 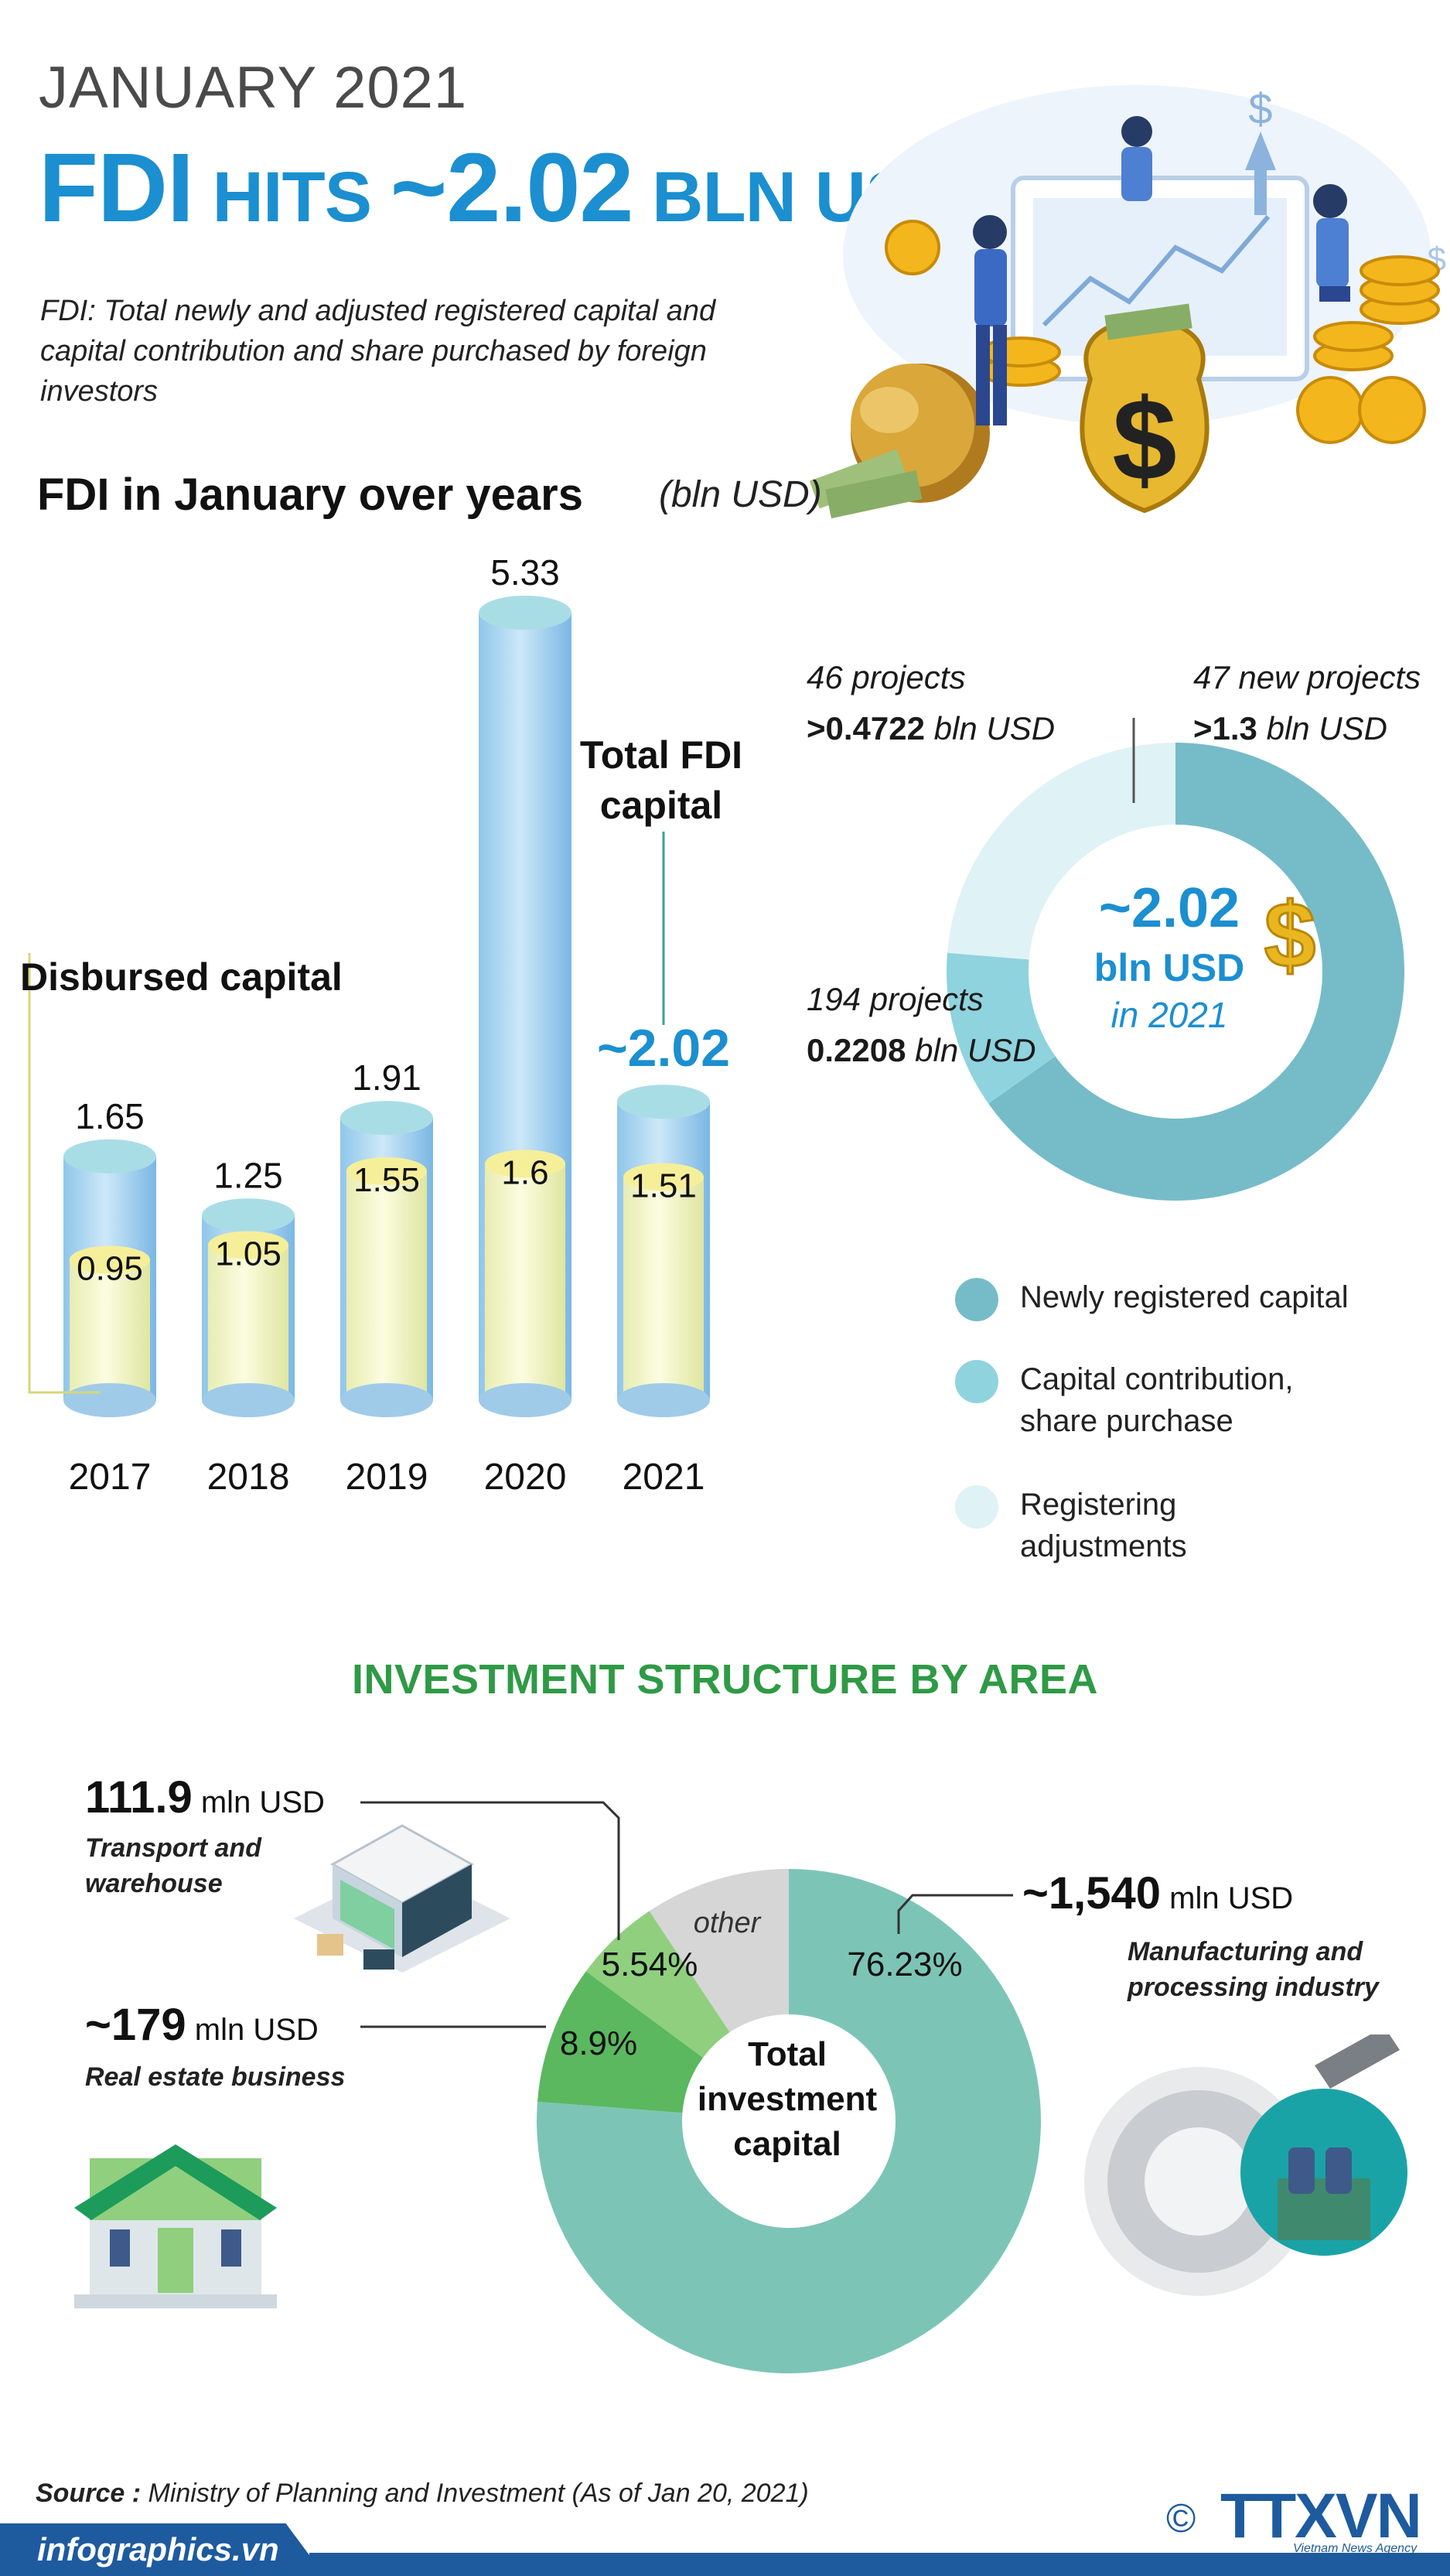 What do you see at coordinates (787, 2054) in the screenshot?
I see `donut2-center-line1: Total` at bounding box center [787, 2054].